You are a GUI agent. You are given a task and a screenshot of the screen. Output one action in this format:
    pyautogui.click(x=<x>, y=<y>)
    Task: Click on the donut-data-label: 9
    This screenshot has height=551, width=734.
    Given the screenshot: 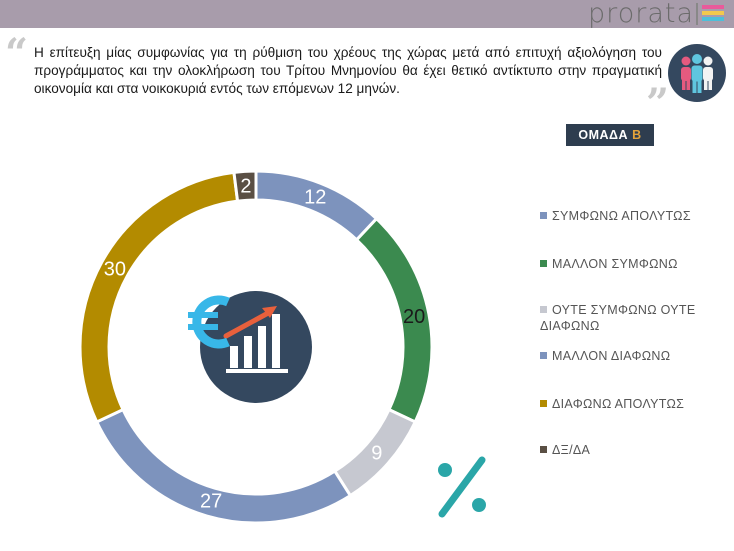 What is the action you would take?
    pyautogui.click(x=376, y=453)
    